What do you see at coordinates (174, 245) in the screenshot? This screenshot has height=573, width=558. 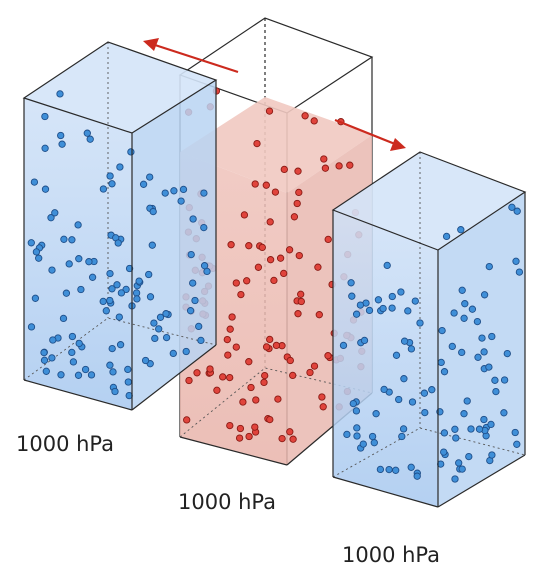 I see `column-left-side-face` at bounding box center [174, 245].